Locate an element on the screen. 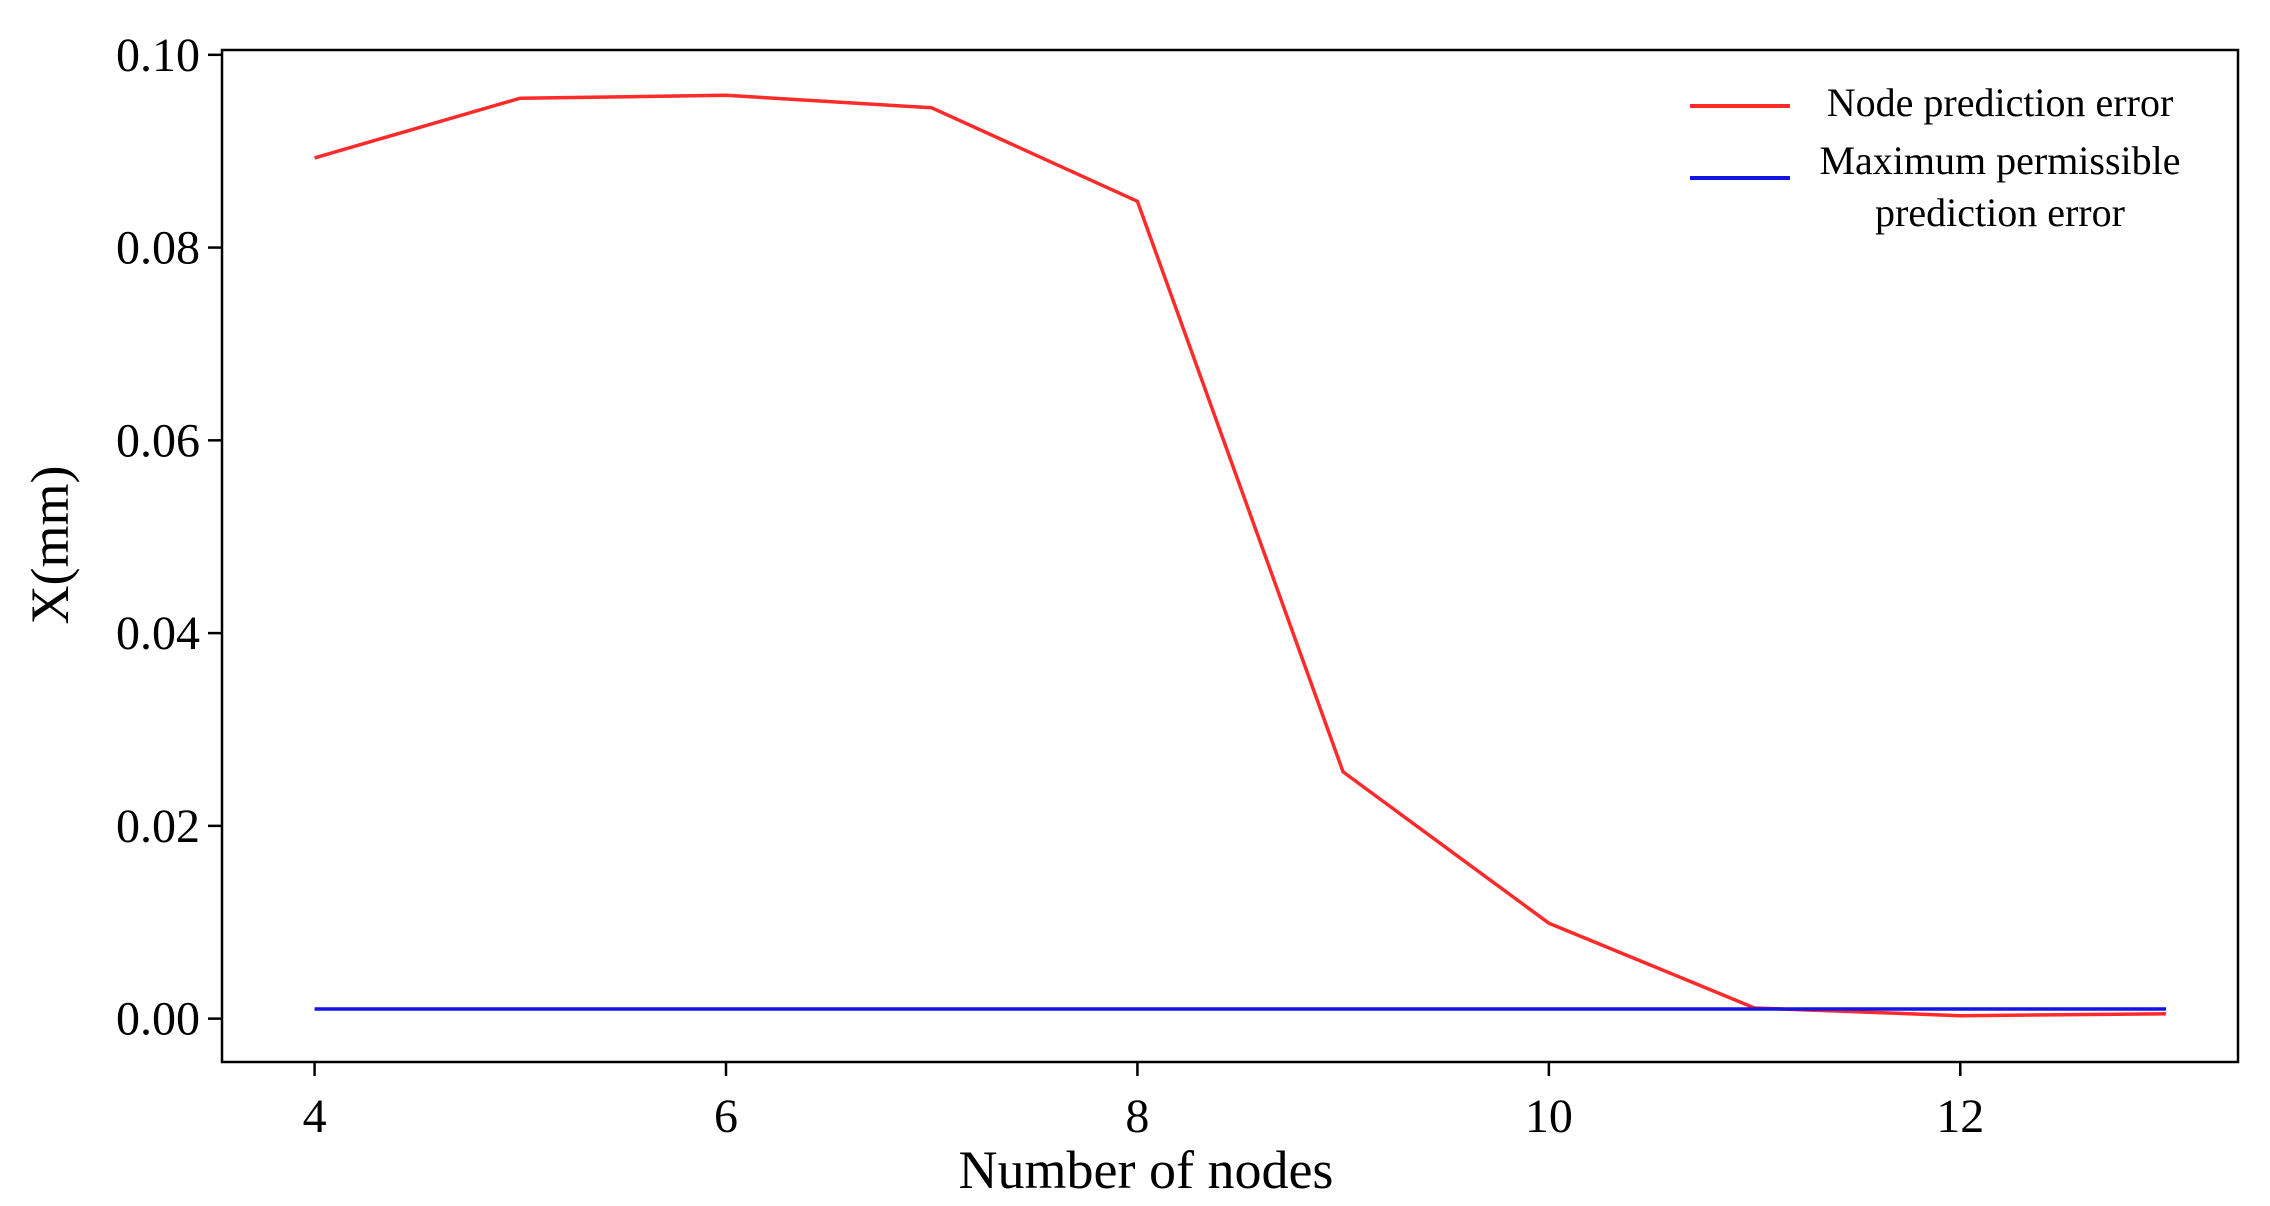 This screenshot has width=2270, height=1206. y-tick-label: 0.02 is located at coordinates (158, 826).